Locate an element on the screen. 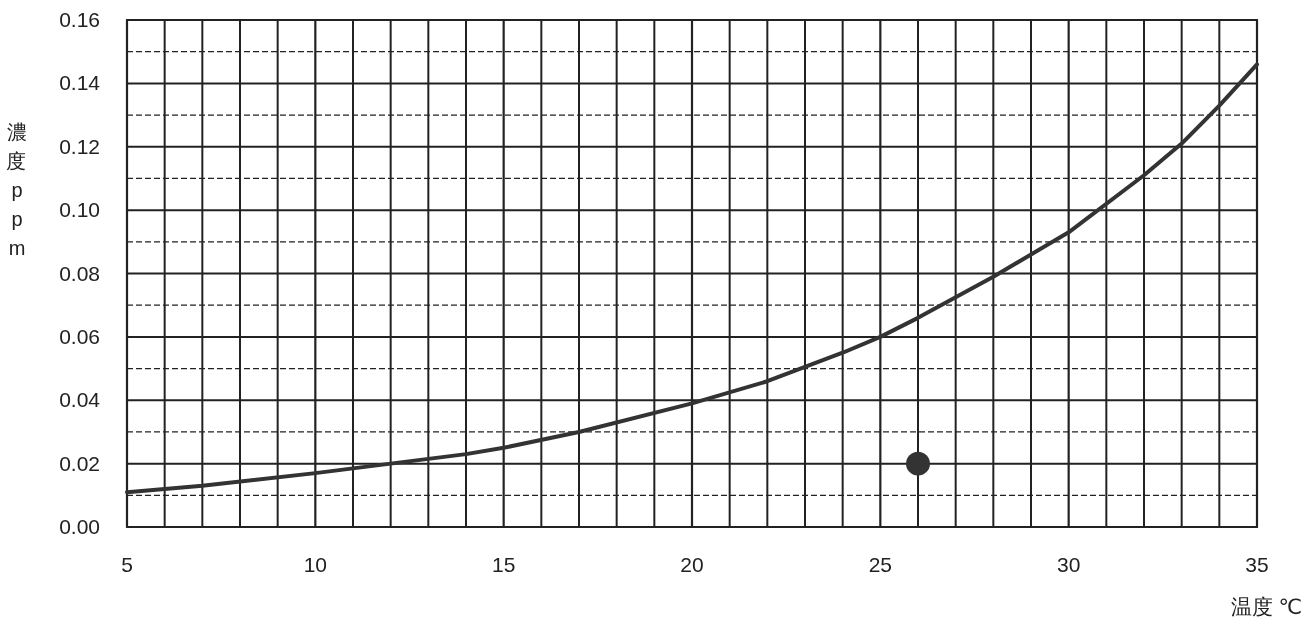 The height and width of the screenshot is (626, 1310). y-tick-label: 0.16 is located at coordinates (79, 19).